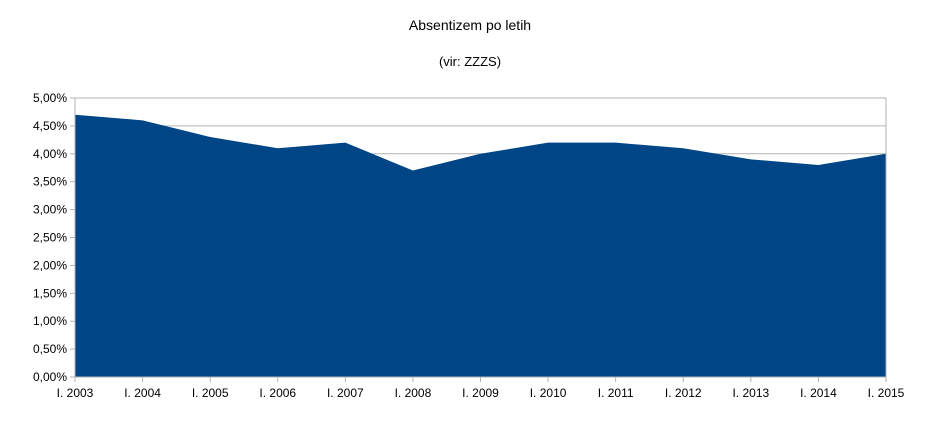 Image resolution: width=940 pixels, height=427 pixels. Describe the element at coordinates (345, 393) in the screenshot. I see `x-tick-label: I. 2007` at that location.